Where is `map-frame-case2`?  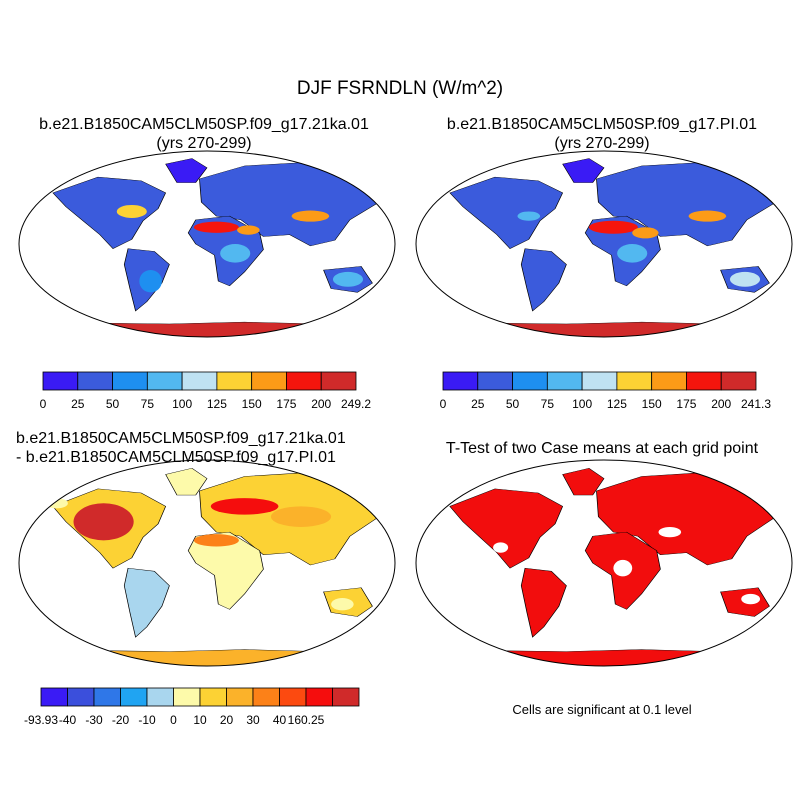 map-frame-case2 is located at coordinates (604, 244).